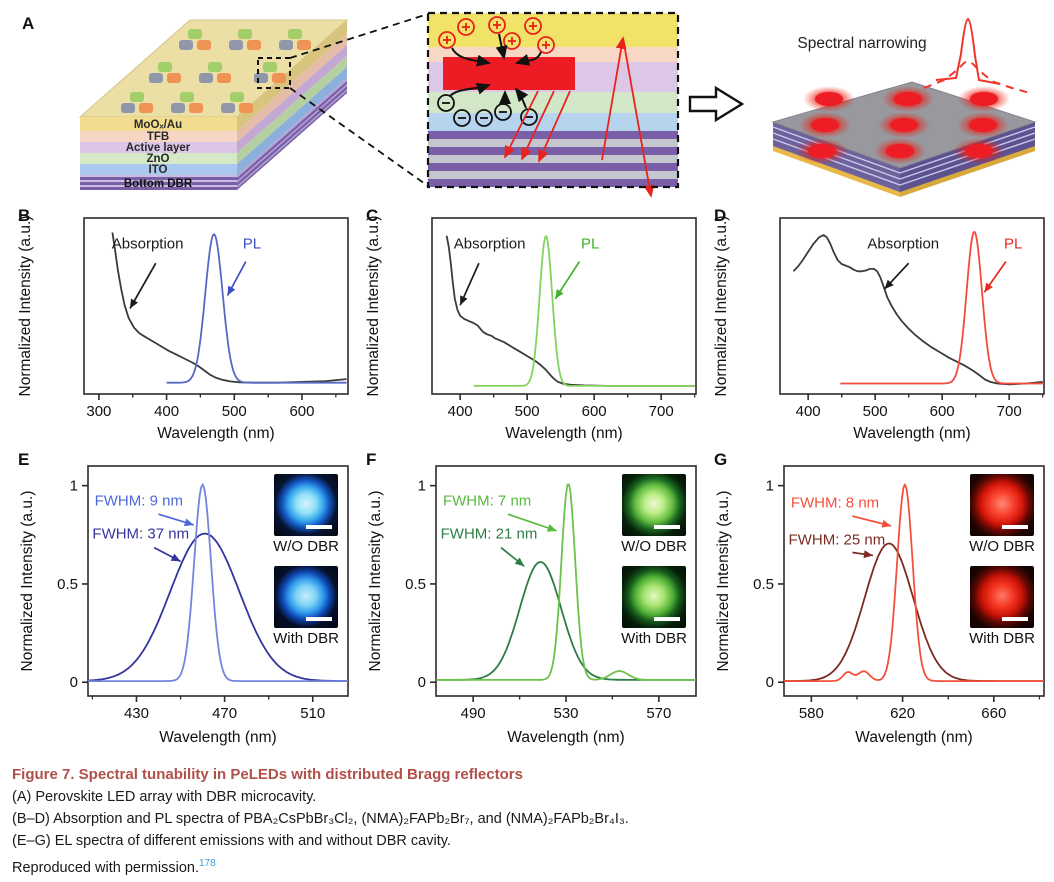 The image size is (1054, 882). I want to click on spectral-narrowing-label: Spectral narrowing, so click(861, 43).